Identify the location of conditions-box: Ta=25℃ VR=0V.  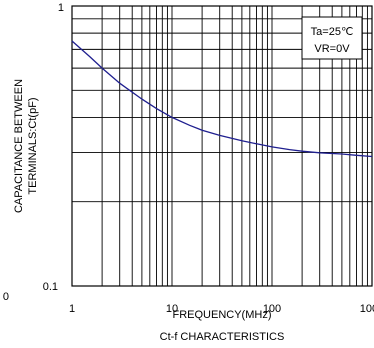
(332, 38).